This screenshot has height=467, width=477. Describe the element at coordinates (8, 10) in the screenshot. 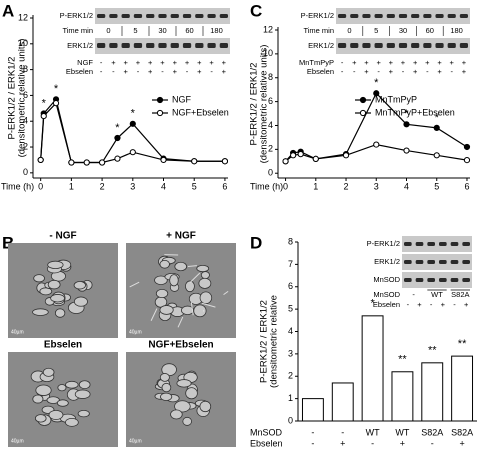

I see `panel-letter: A` at that location.